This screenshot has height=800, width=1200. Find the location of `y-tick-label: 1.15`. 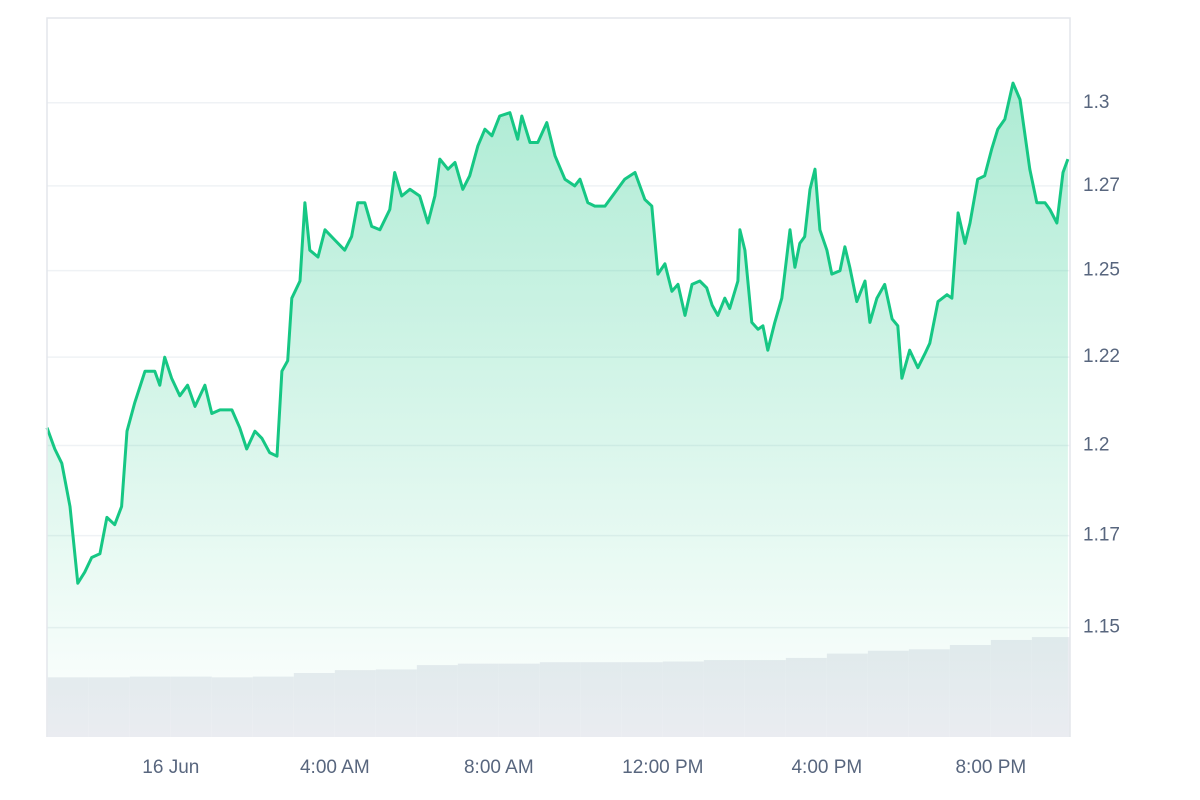

y-tick-label: 1.15 is located at coordinates (1101, 627).